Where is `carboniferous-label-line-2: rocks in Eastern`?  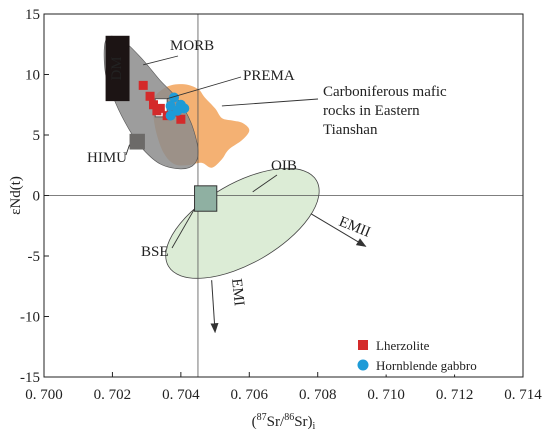 carboniferous-label-line-2: rocks in Eastern is located at coordinates (371, 111).